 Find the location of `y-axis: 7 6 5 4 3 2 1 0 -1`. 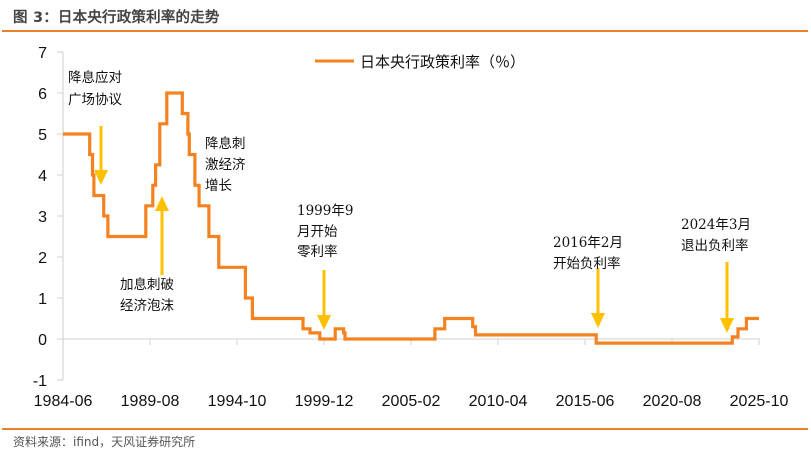

y-axis: 7 6 5 4 3 2 1 0 -1 is located at coordinates (48, 217).